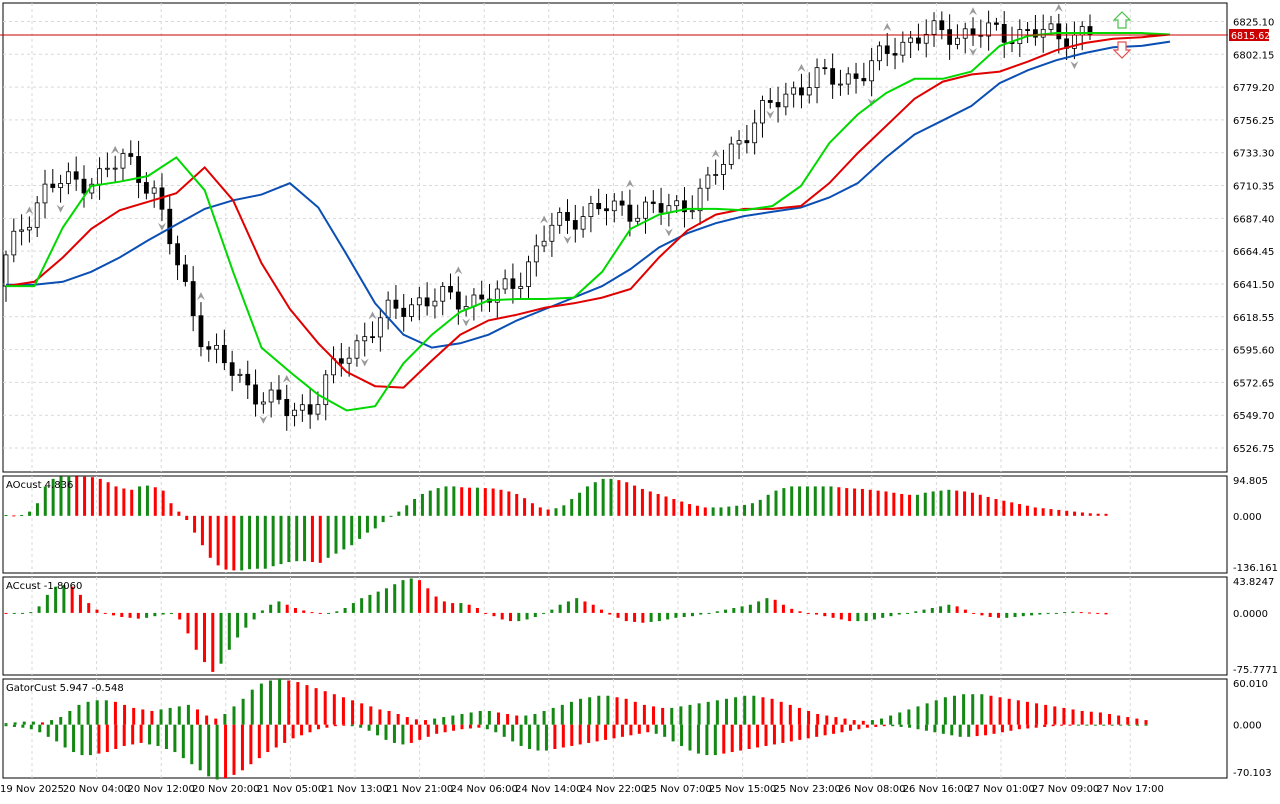 The width and height of the screenshot is (1280, 804). I want to click on fractal-down-icon, so click(466, 322).